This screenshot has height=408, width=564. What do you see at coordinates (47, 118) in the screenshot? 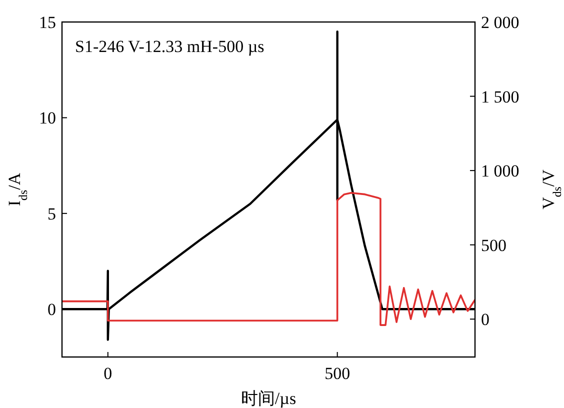
I see `y-tick-label: 10` at bounding box center [47, 118].